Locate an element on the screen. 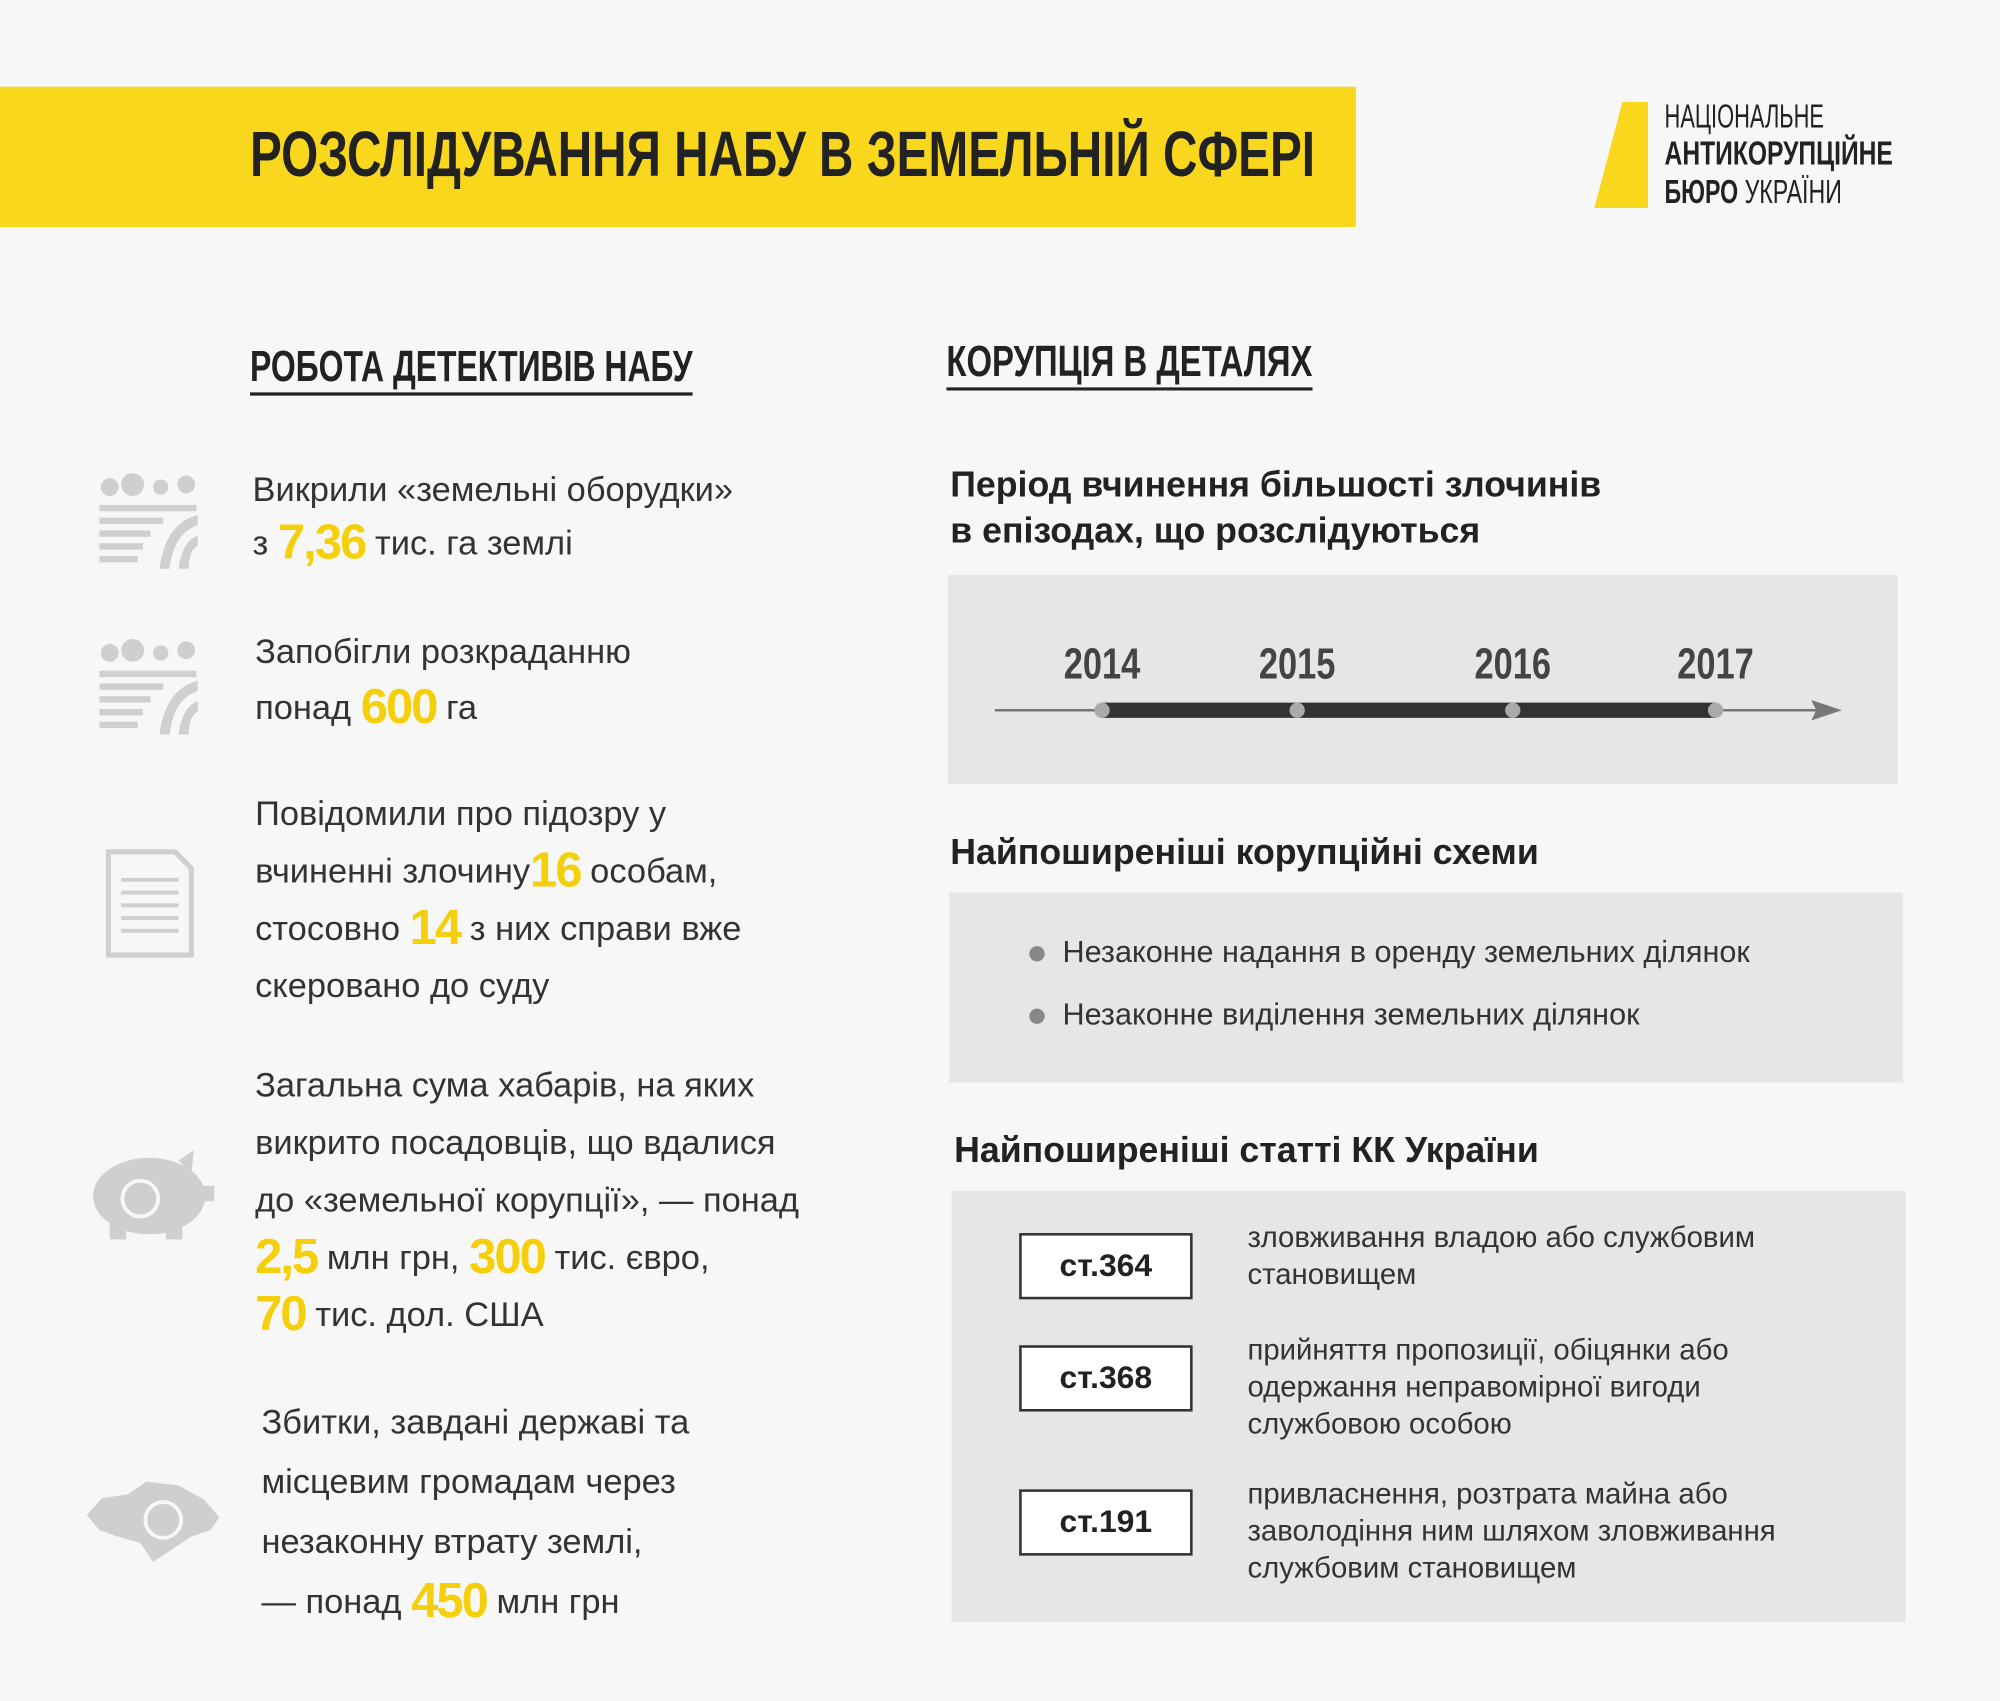 This screenshot has width=2000, height=1701. block-title: Період вчинення більшості злочинів is located at coordinates (1275, 485).